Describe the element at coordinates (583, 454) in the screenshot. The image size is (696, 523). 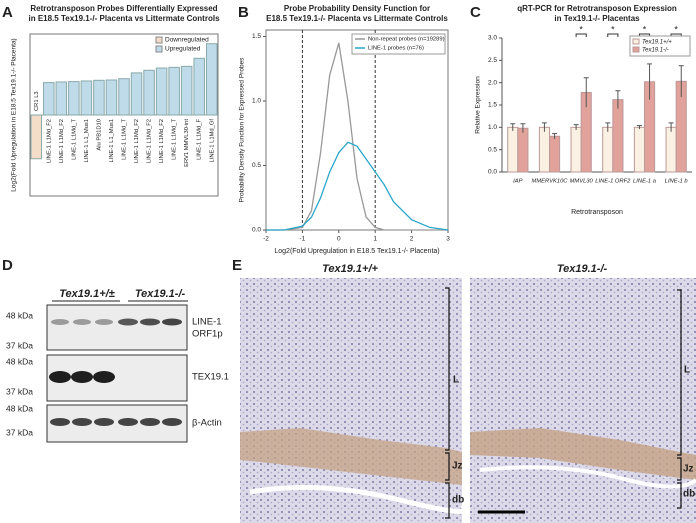
I see `junctional-zone-stain` at that location.